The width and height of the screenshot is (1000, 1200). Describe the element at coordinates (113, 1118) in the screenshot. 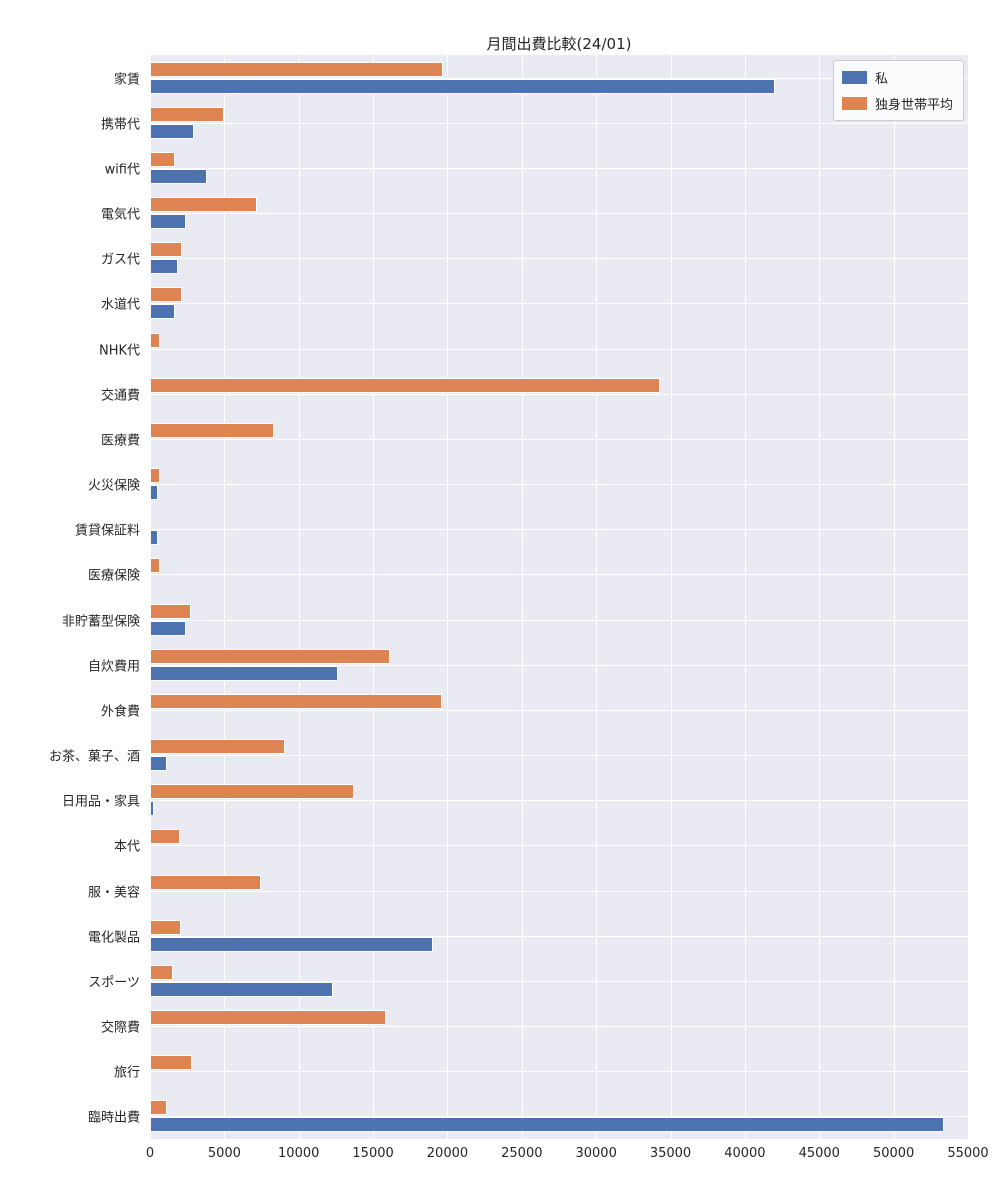

I see `y-tick-label: 臨時出費` at that location.